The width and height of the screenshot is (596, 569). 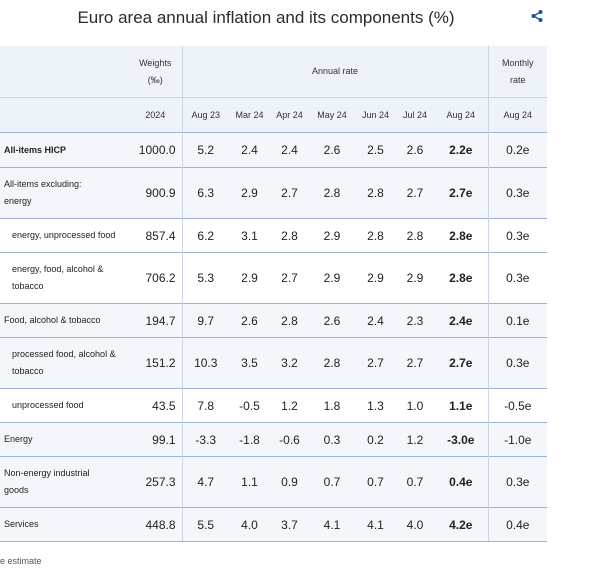 What do you see at coordinates (415, 405) in the screenshot?
I see `annual-rate-cell: 1.0` at bounding box center [415, 405].